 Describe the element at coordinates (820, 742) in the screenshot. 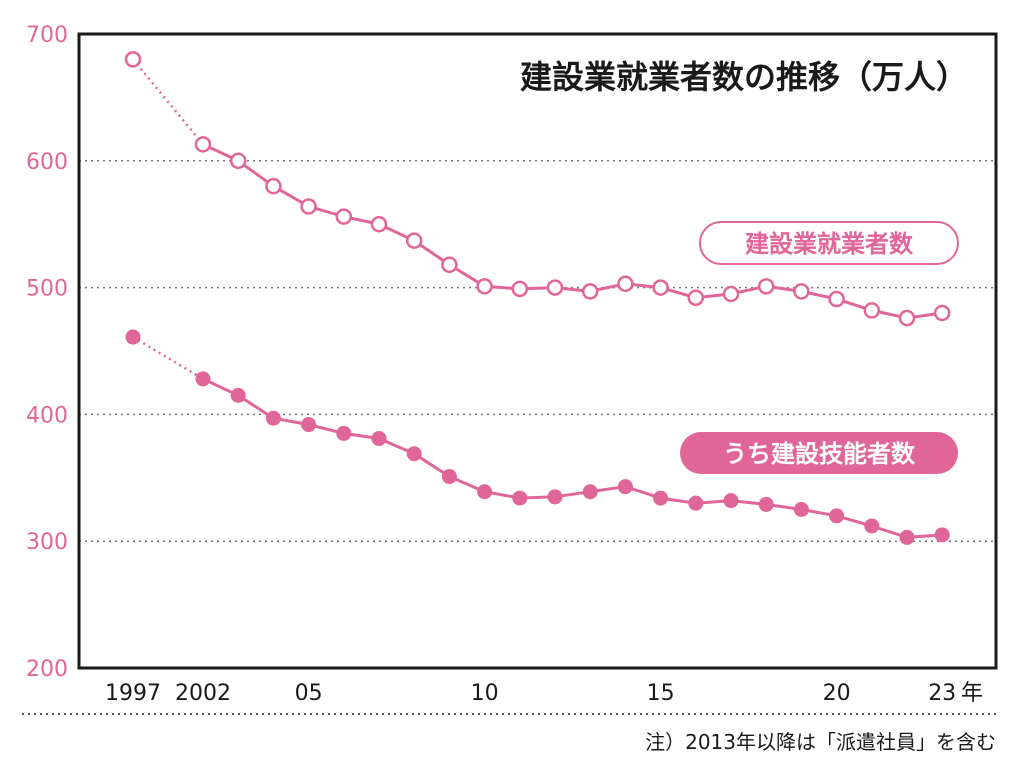

I see `footnote: 注）2013年以降は「派遣社員」を含む` at that location.